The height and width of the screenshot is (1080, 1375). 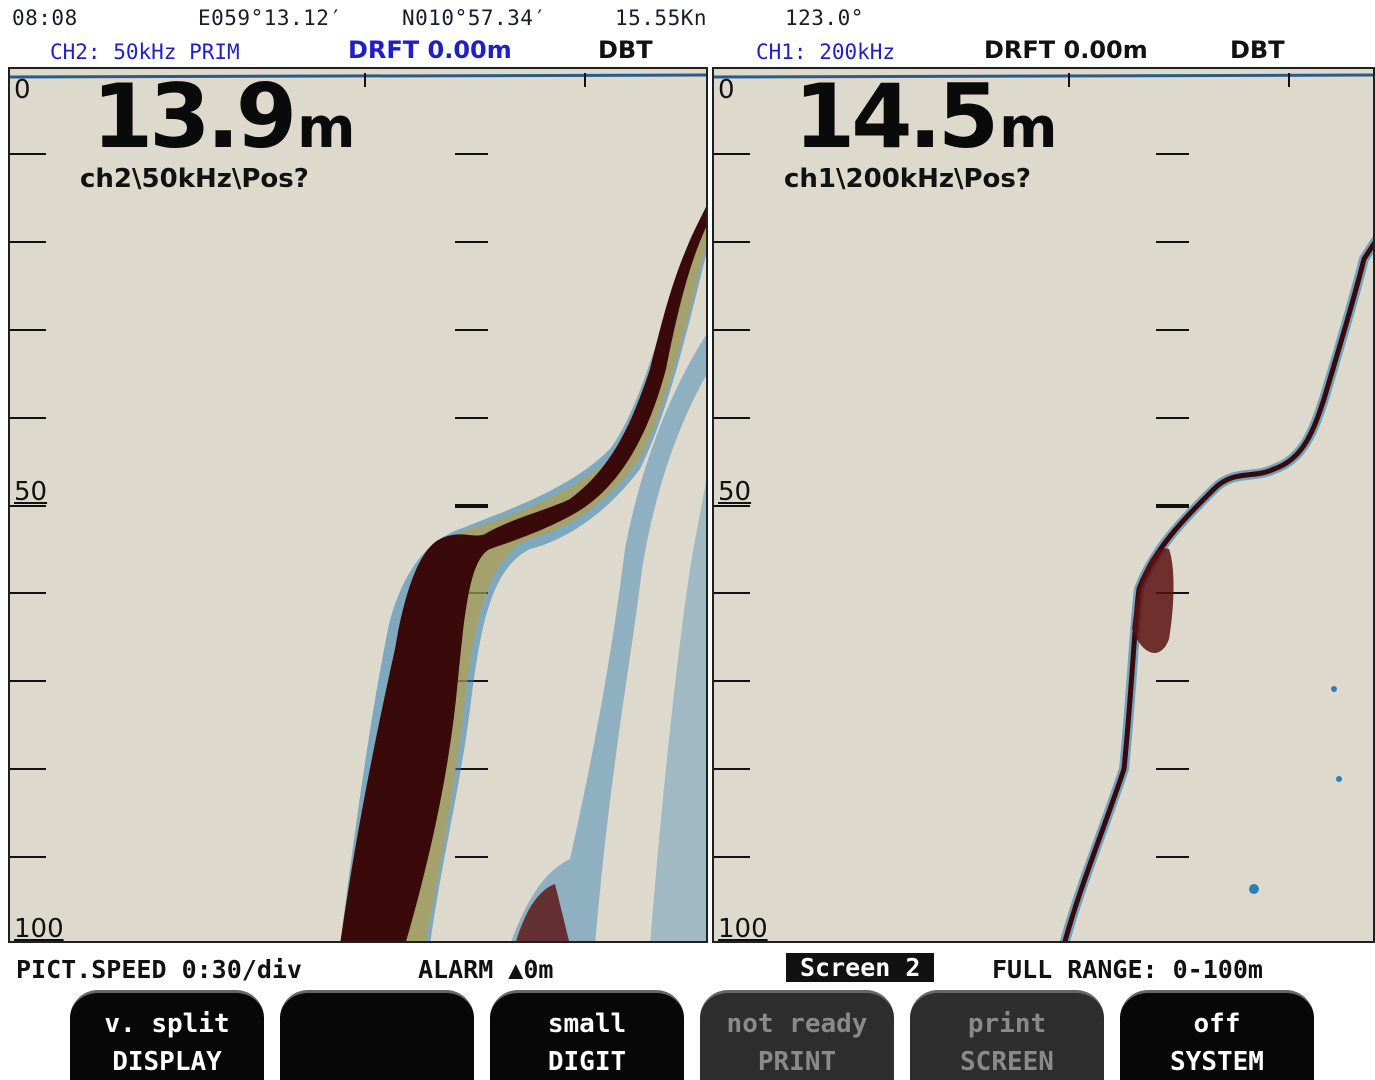 I want to click on ch2-scale-mid: 50, so click(x=31, y=492).